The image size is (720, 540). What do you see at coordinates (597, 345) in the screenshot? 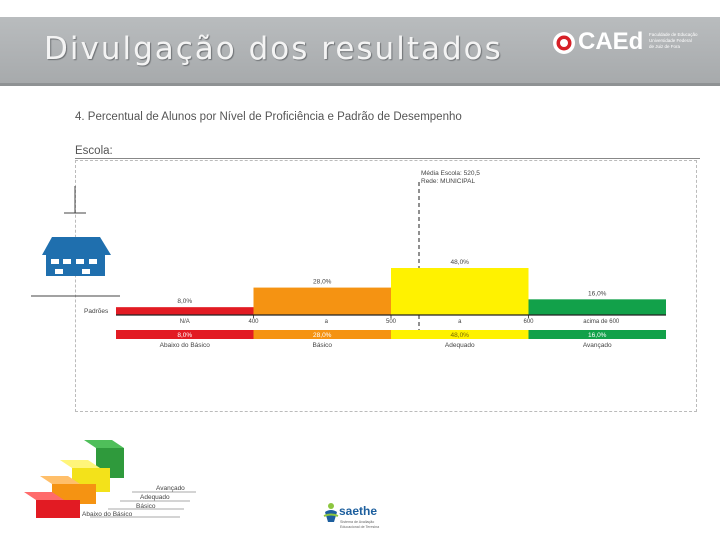
I see `legend-name-advanced: Avançado` at bounding box center [597, 345].